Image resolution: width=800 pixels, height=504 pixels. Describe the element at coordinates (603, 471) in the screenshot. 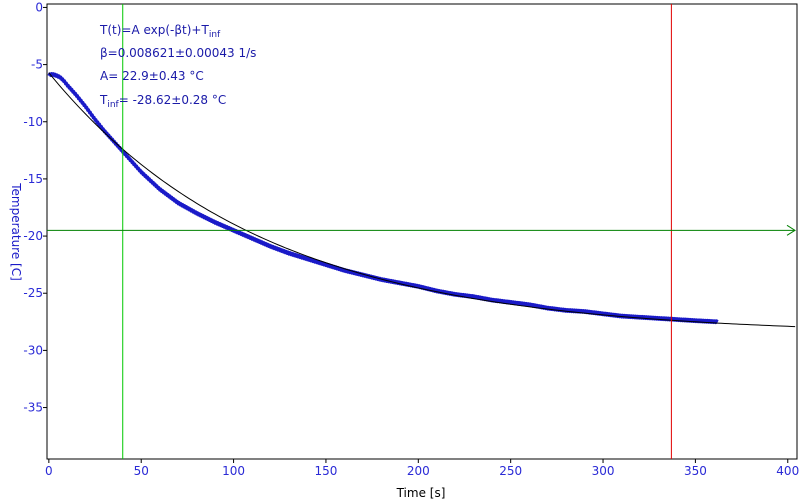

I see `x-tick-label: 300` at that location.